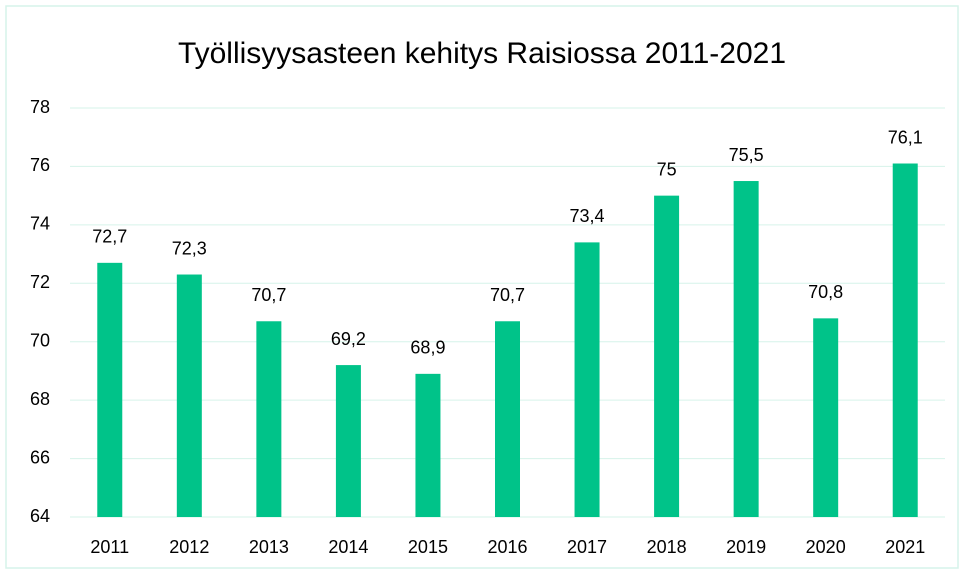  What do you see at coordinates (40, 165) in the screenshot?
I see `y-tick-label: 76` at bounding box center [40, 165].